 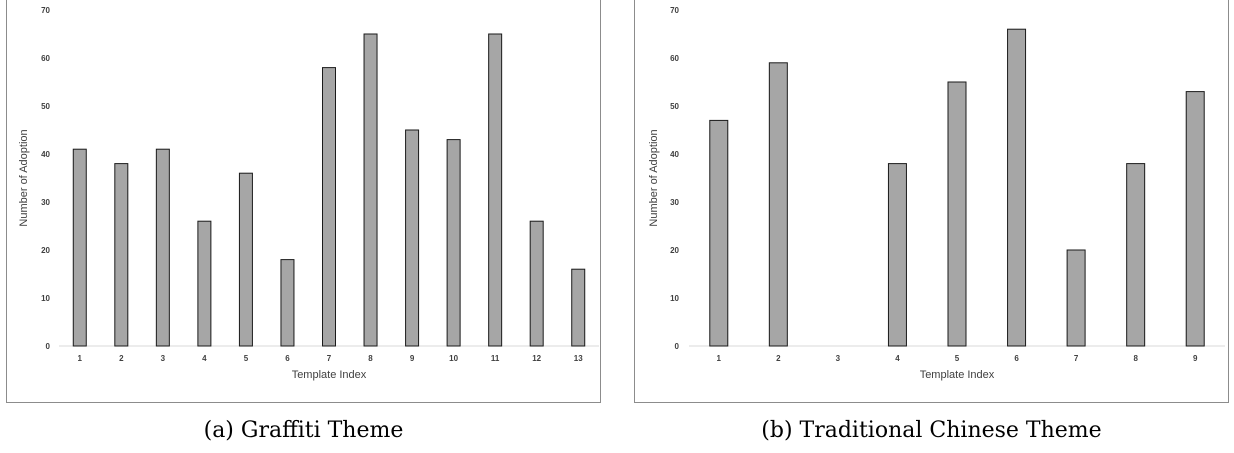 What do you see at coordinates (536, 358) in the screenshot?
I see `x-tick-label: 12` at bounding box center [536, 358].